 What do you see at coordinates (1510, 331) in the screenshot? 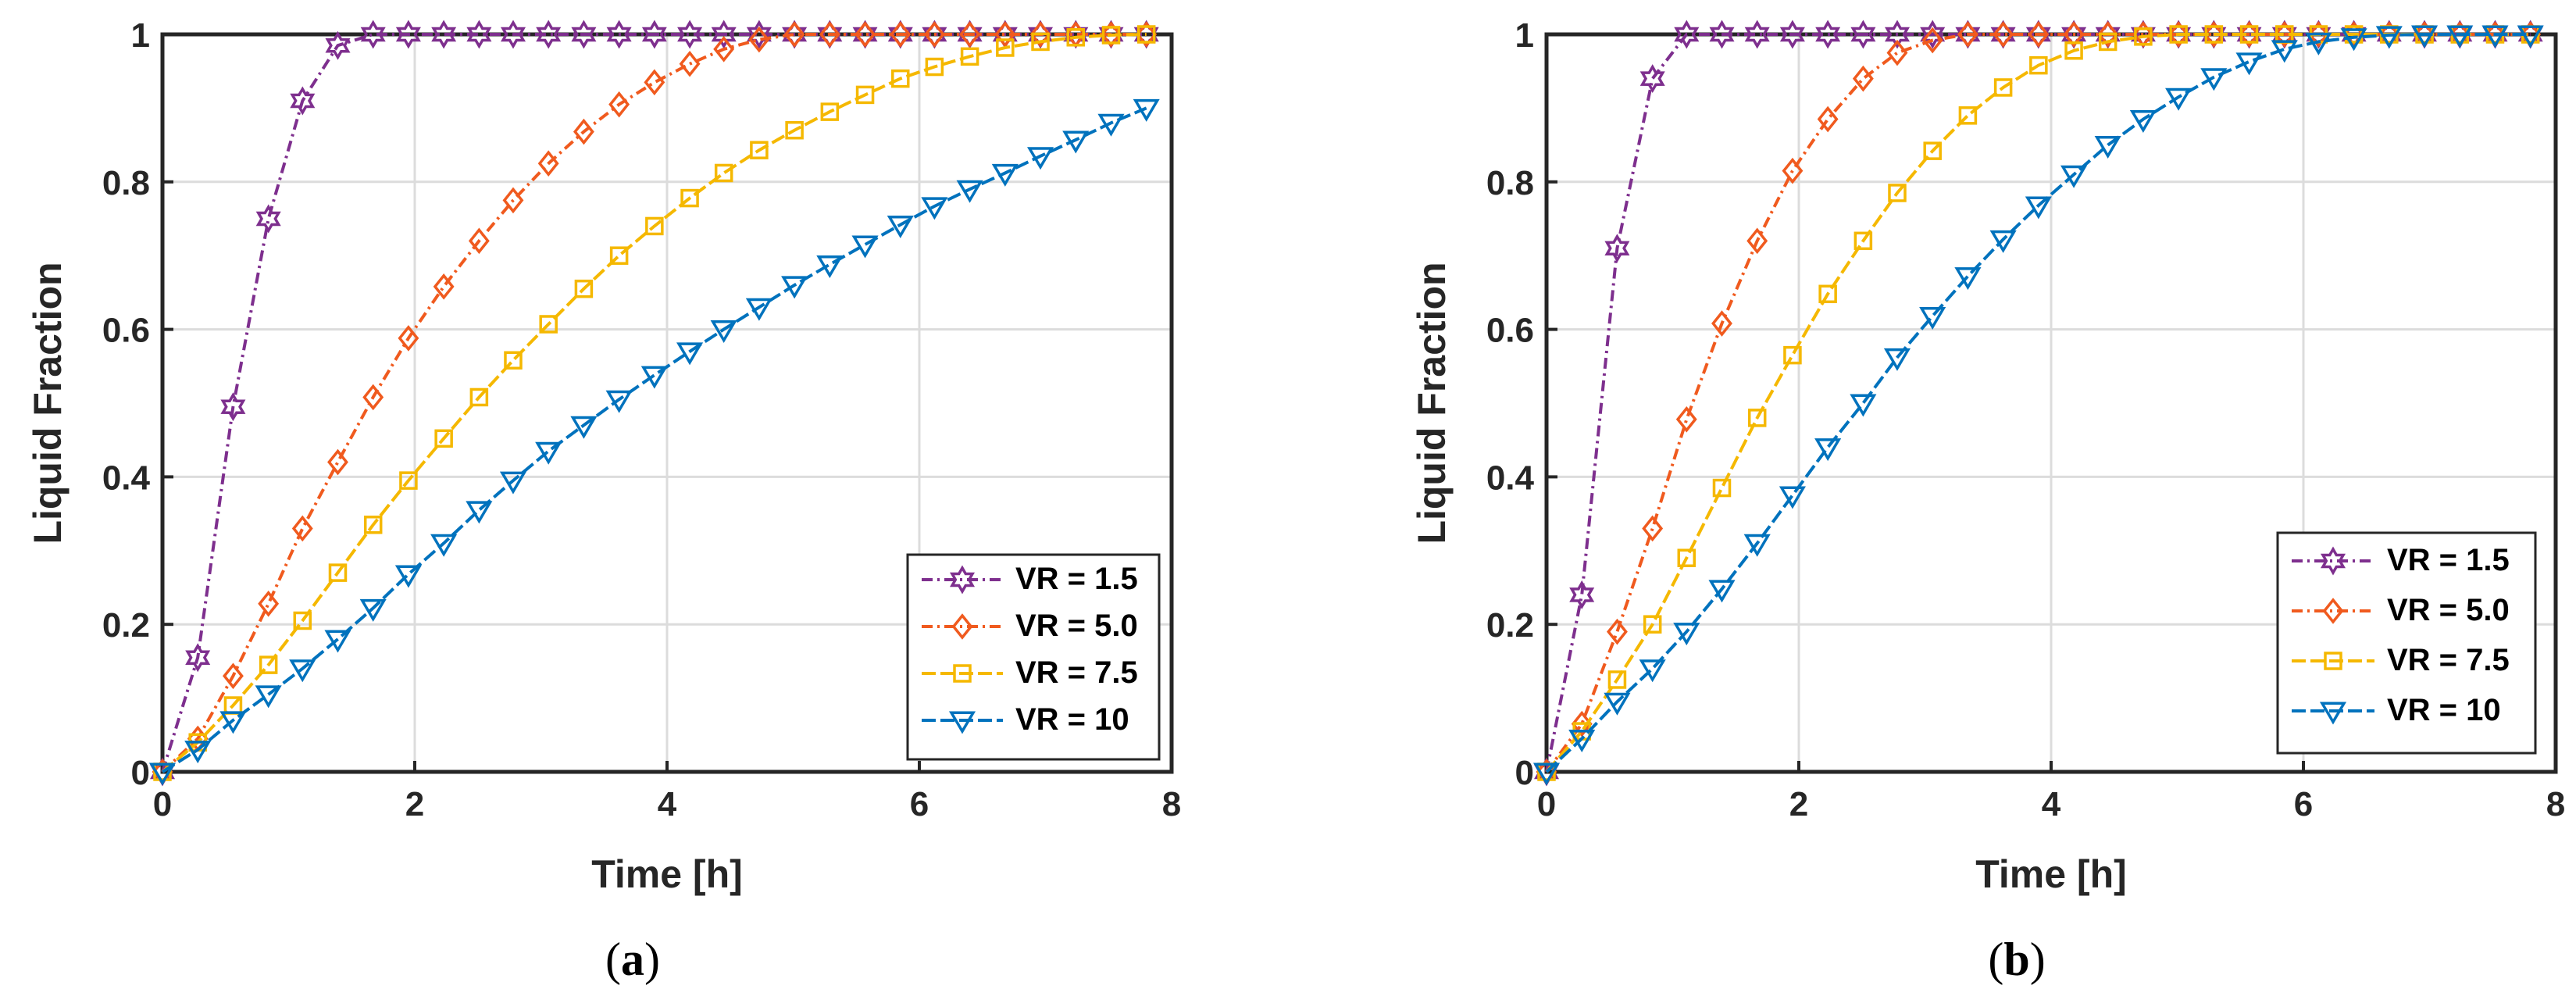
I see `y-tick-label: 0.6` at bounding box center [1510, 331].